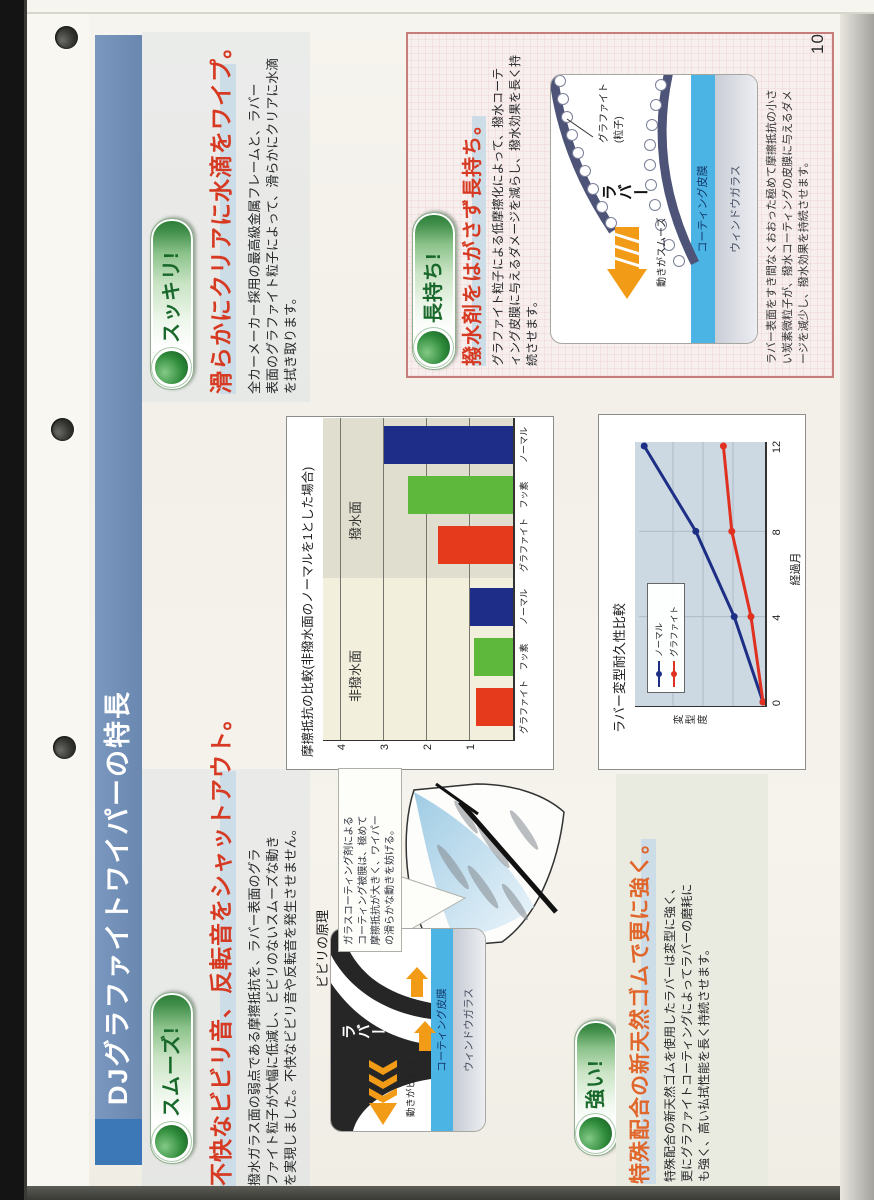  Describe the element at coordinates (172, 1078) in the screenshot. I see `badge-smooth: スムーズ!` at that location.